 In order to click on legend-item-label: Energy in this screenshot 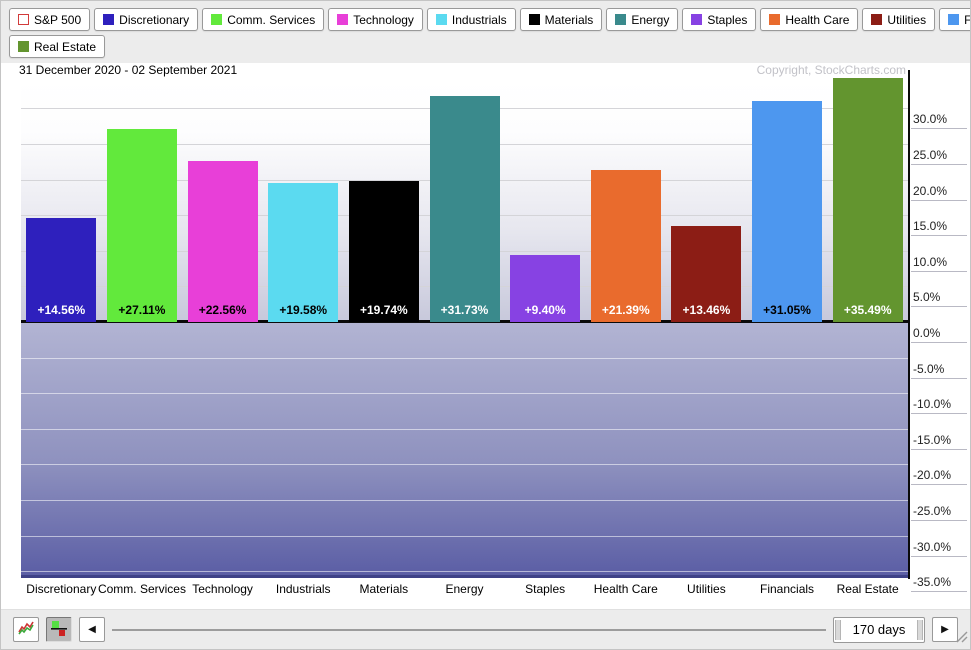, I will do `click(650, 19)`.